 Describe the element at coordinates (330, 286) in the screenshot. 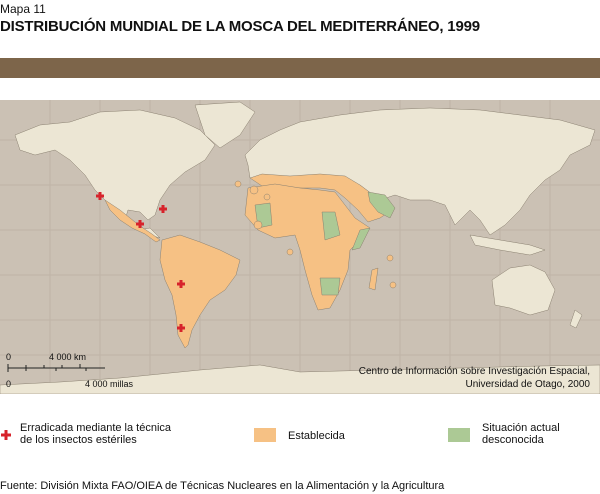

I see `africa-unknown-south` at that location.